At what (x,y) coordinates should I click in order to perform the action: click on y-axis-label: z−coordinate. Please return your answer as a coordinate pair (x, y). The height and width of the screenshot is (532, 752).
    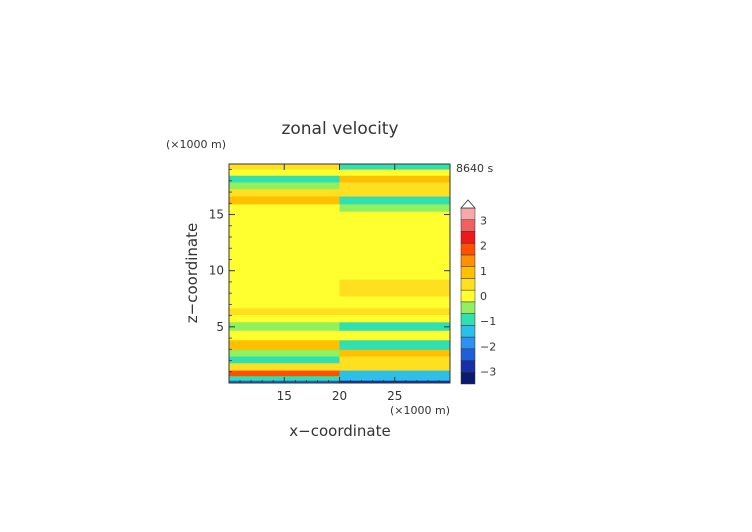
    Looking at the image, I should click on (192, 273).